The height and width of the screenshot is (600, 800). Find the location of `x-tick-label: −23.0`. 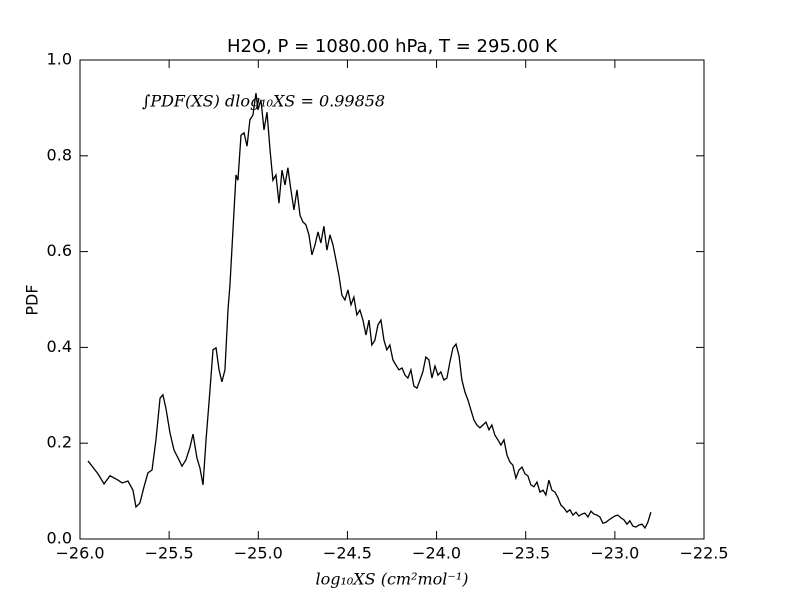

x-tick-label: −23.0 is located at coordinates (614, 553).